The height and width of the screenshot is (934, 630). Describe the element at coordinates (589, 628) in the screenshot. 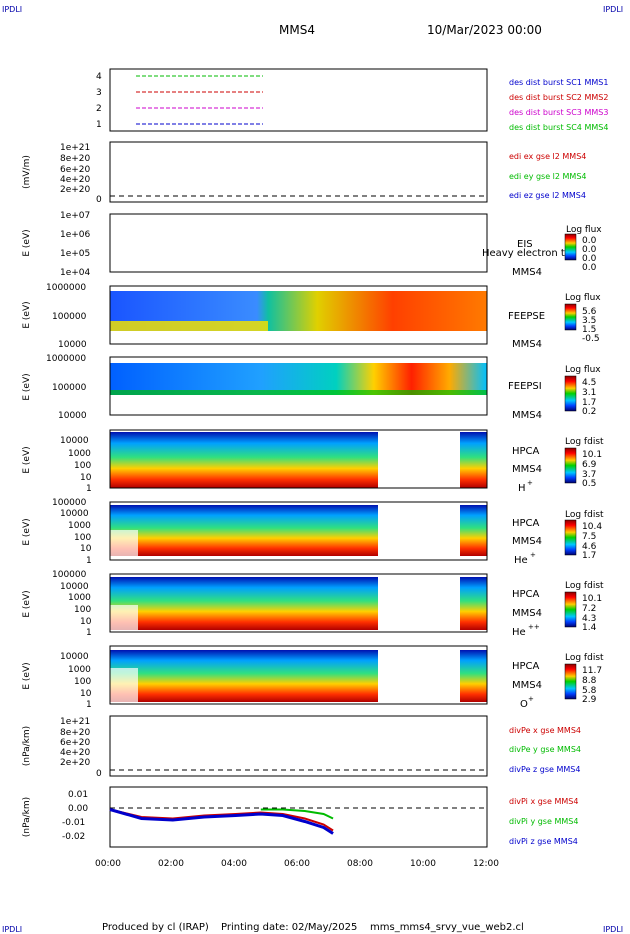

I see `colorbar-tick: 1.4` at that location.